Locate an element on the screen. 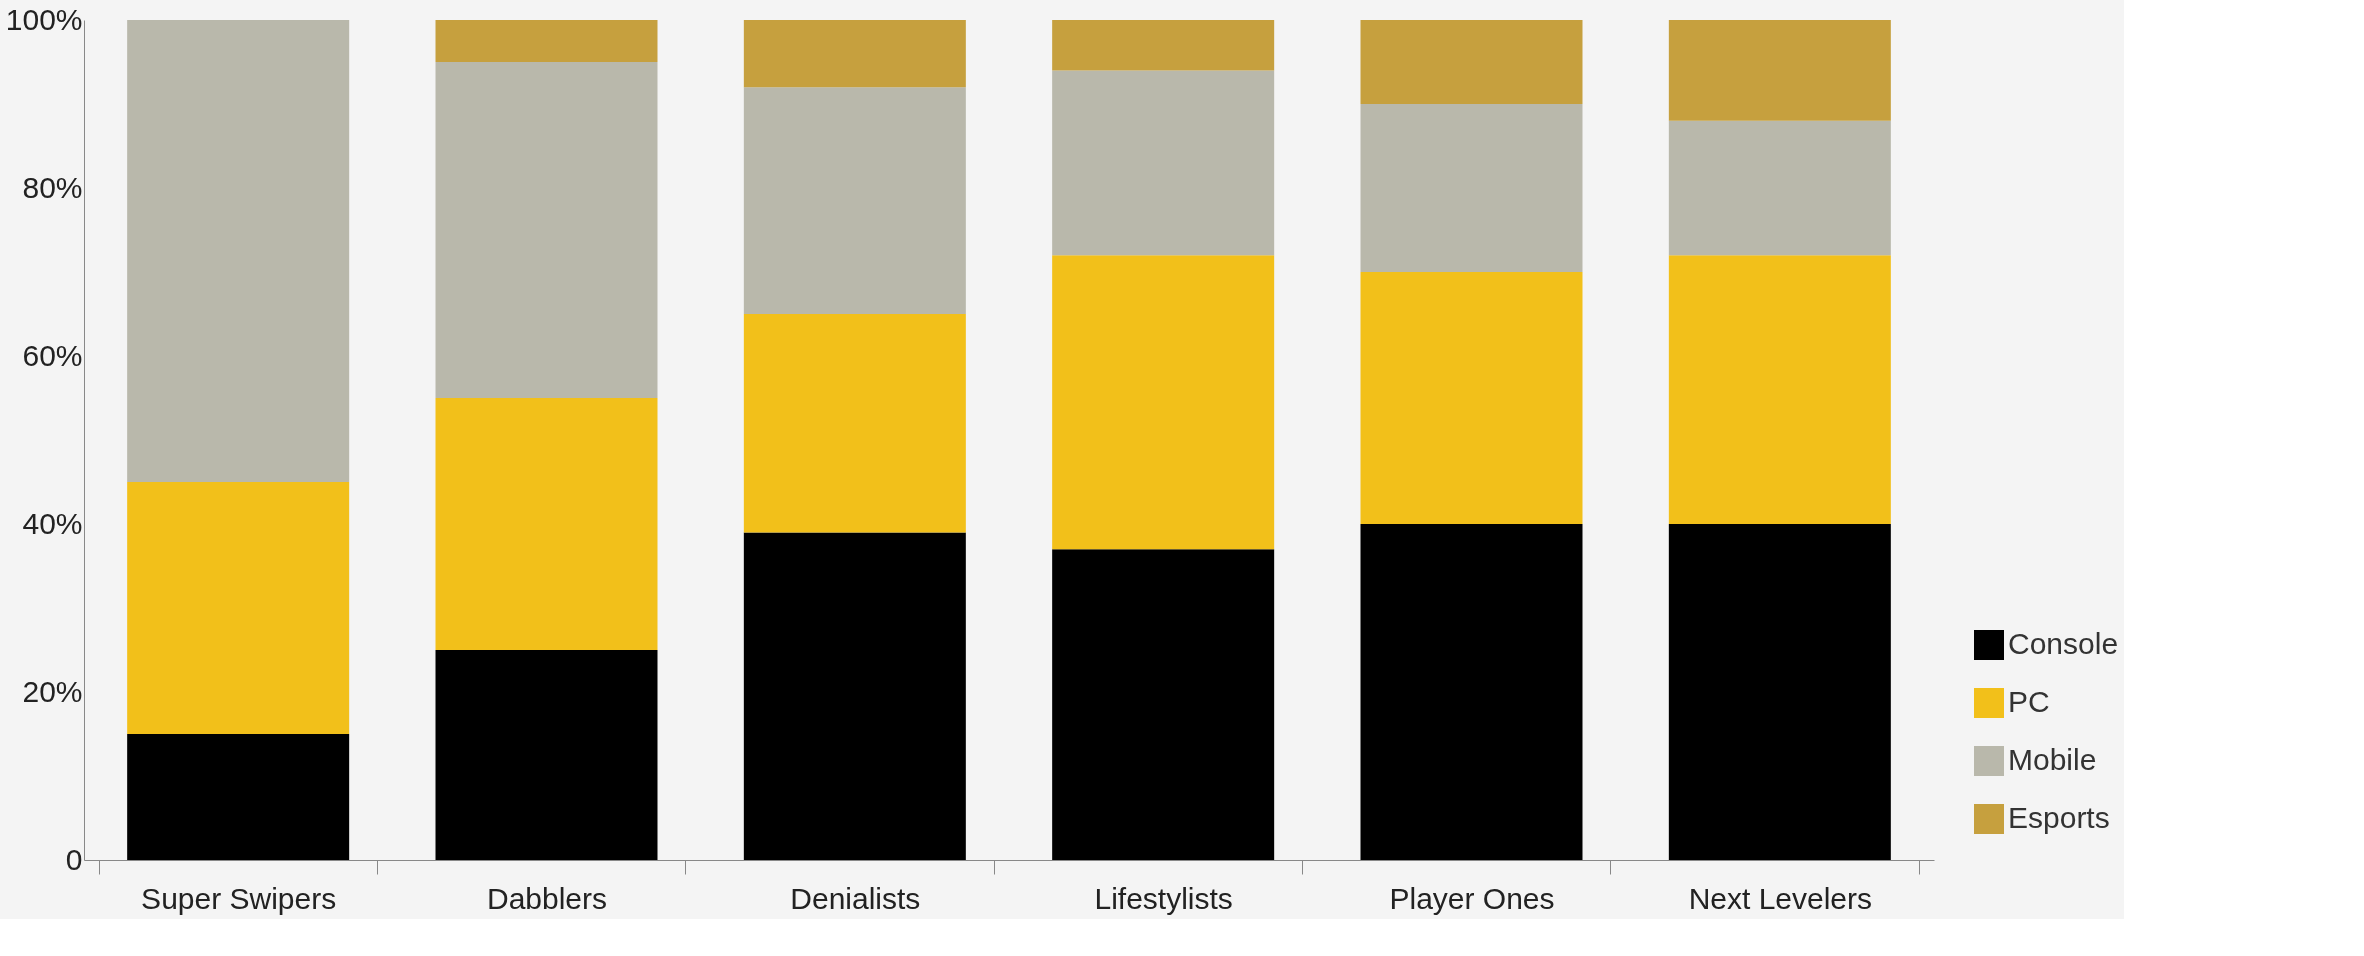  legend-label: PC is located at coordinates (2029, 701).